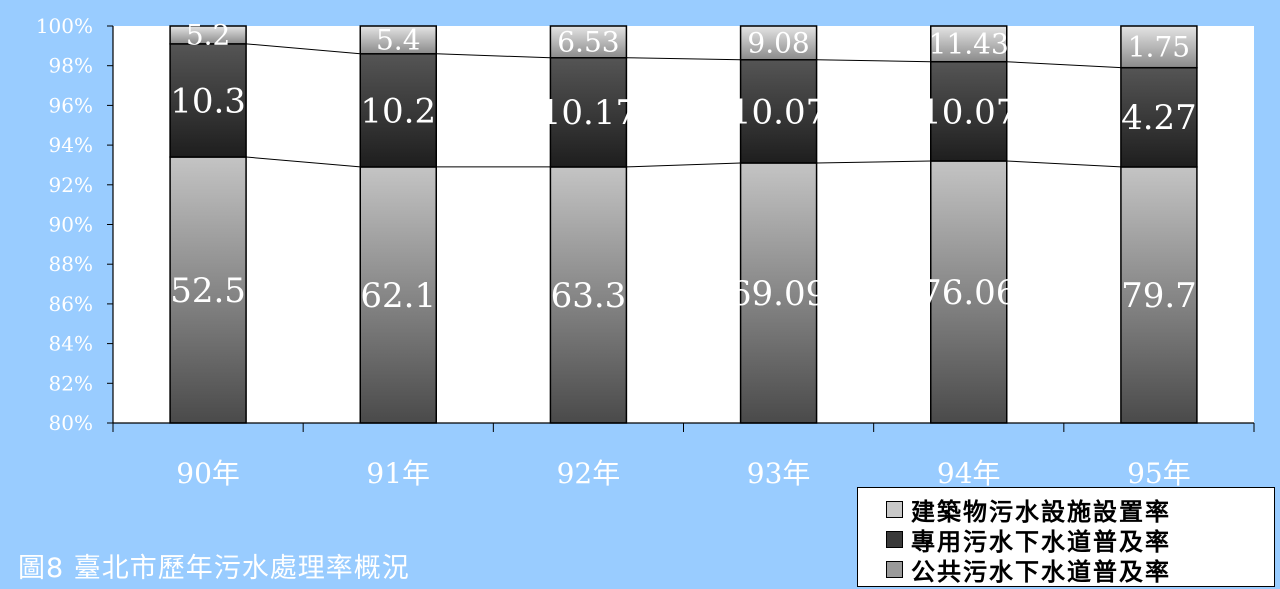 The image size is (1280, 589). Describe the element at coordinates (208, 473) in the screenshot. I see `x-tick-label: 90年` at that location.